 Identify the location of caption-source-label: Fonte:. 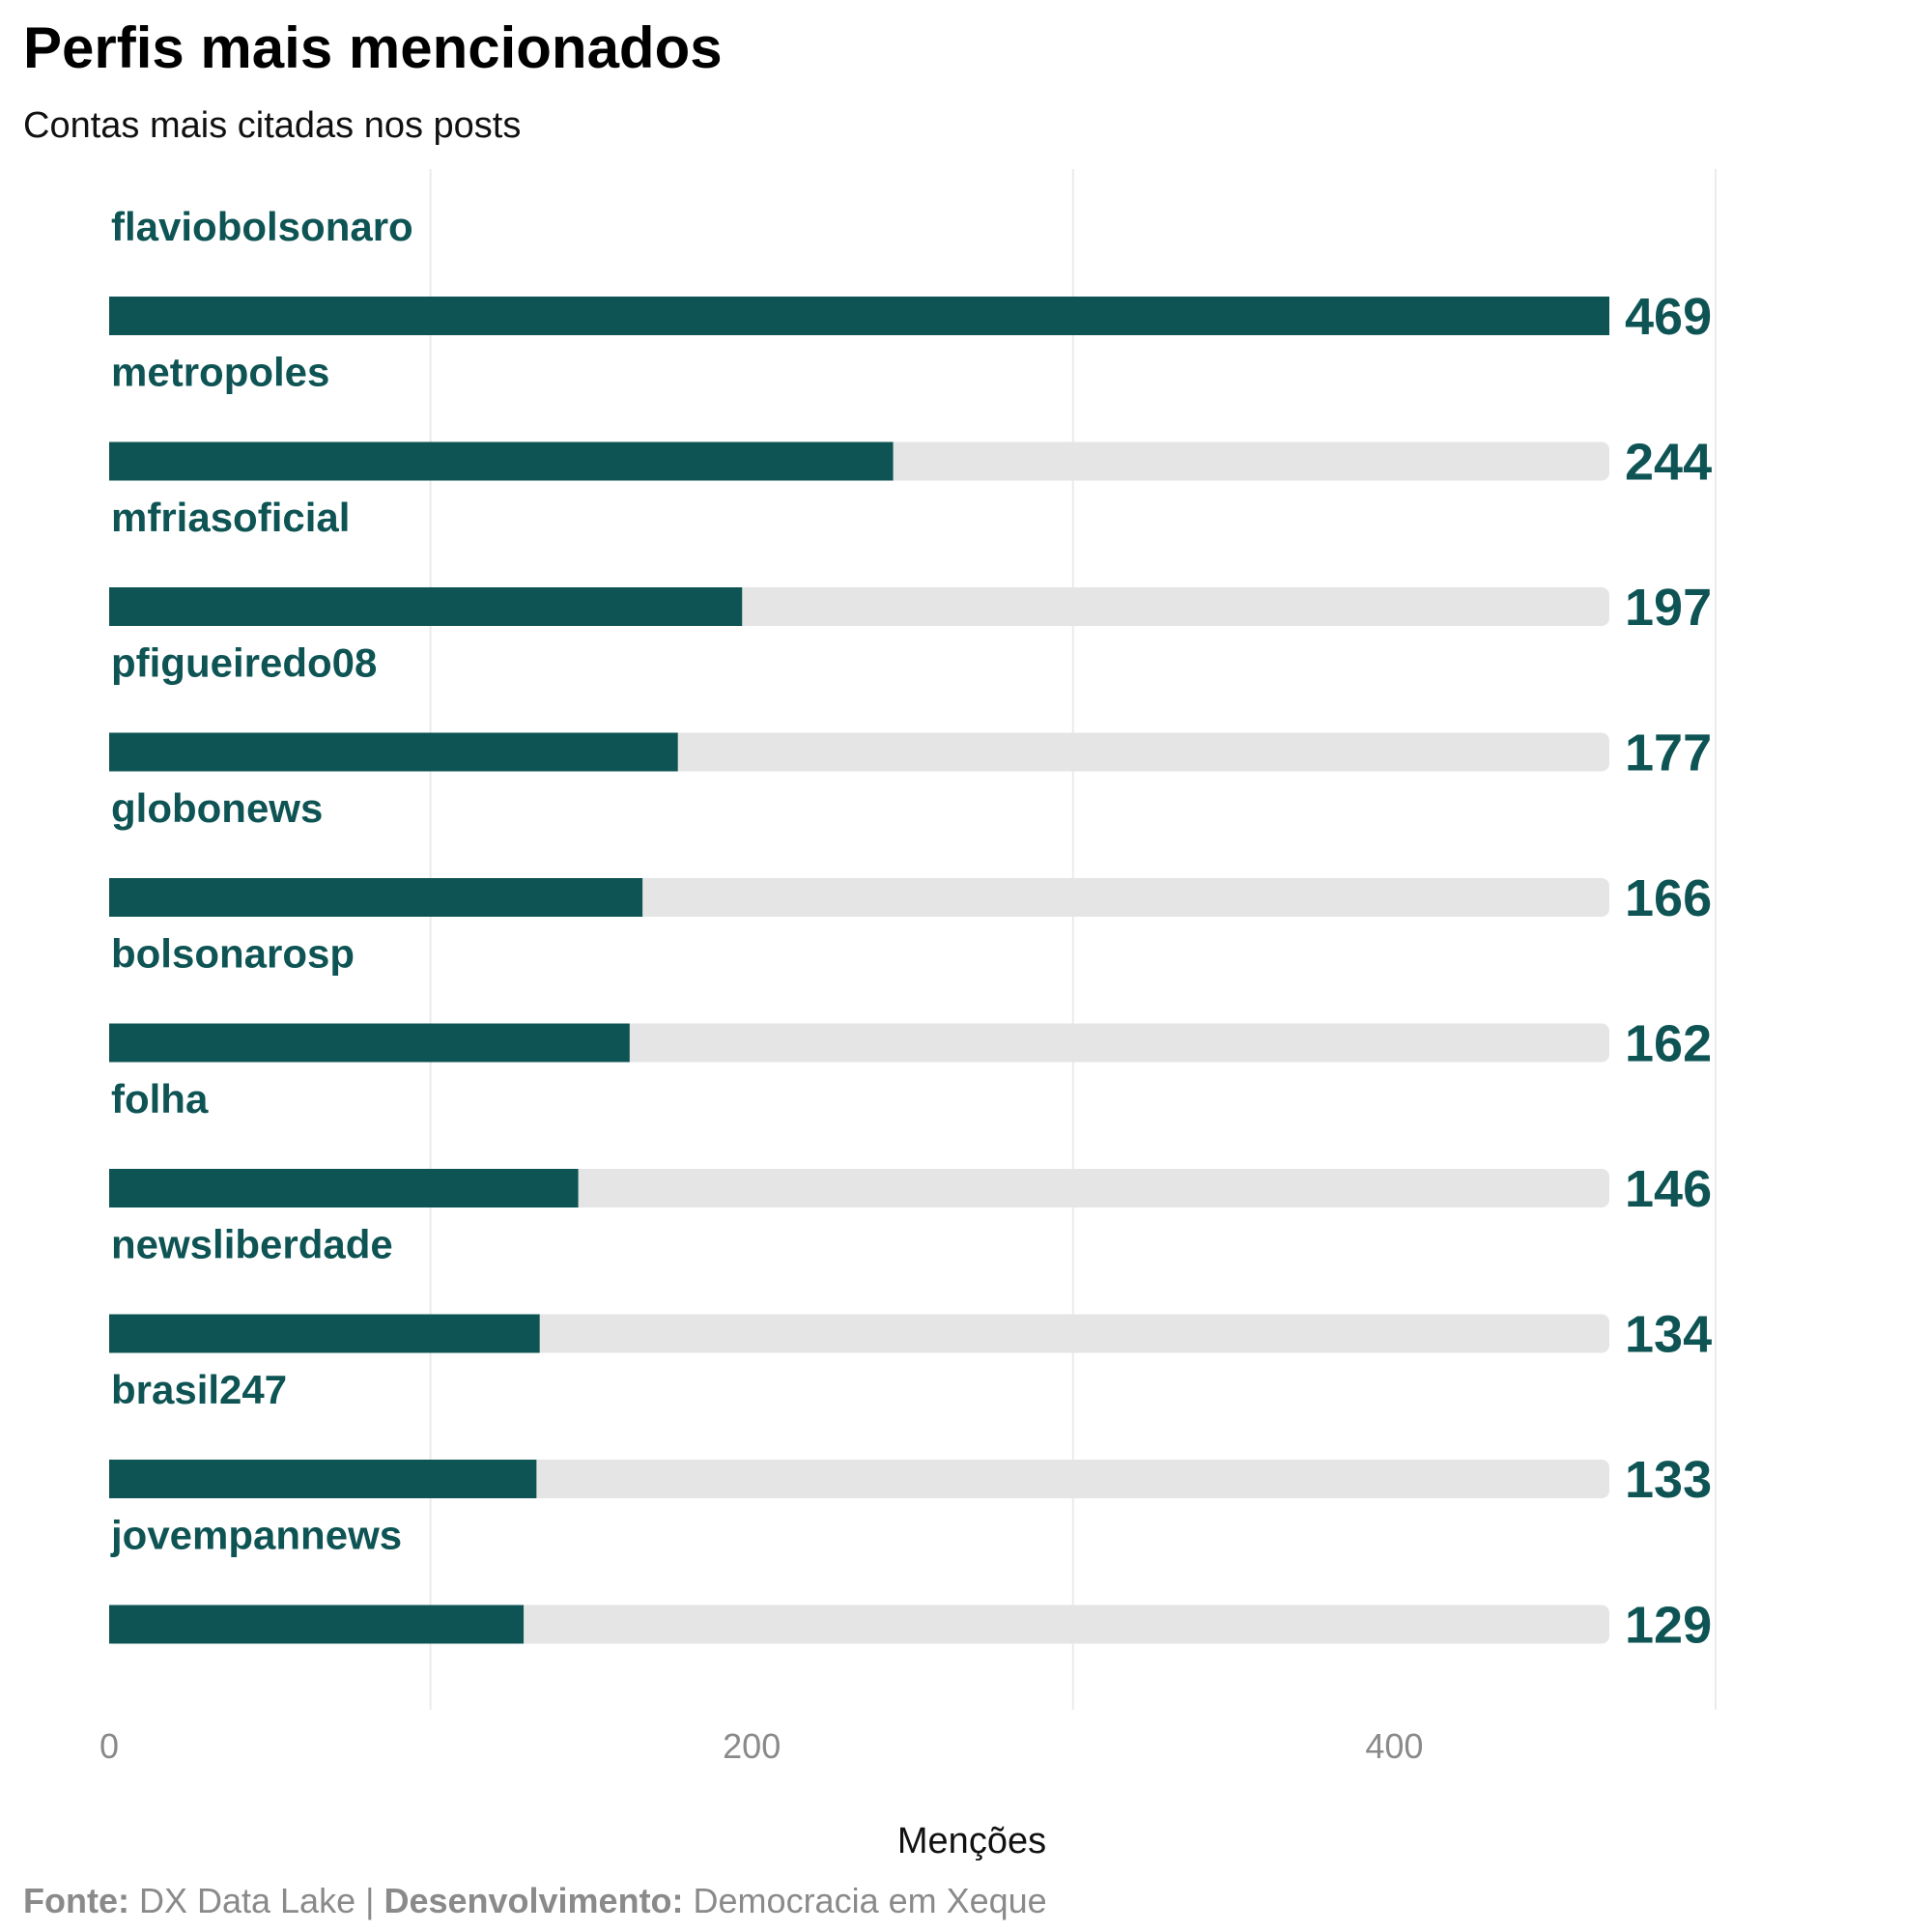
(76, 1900).